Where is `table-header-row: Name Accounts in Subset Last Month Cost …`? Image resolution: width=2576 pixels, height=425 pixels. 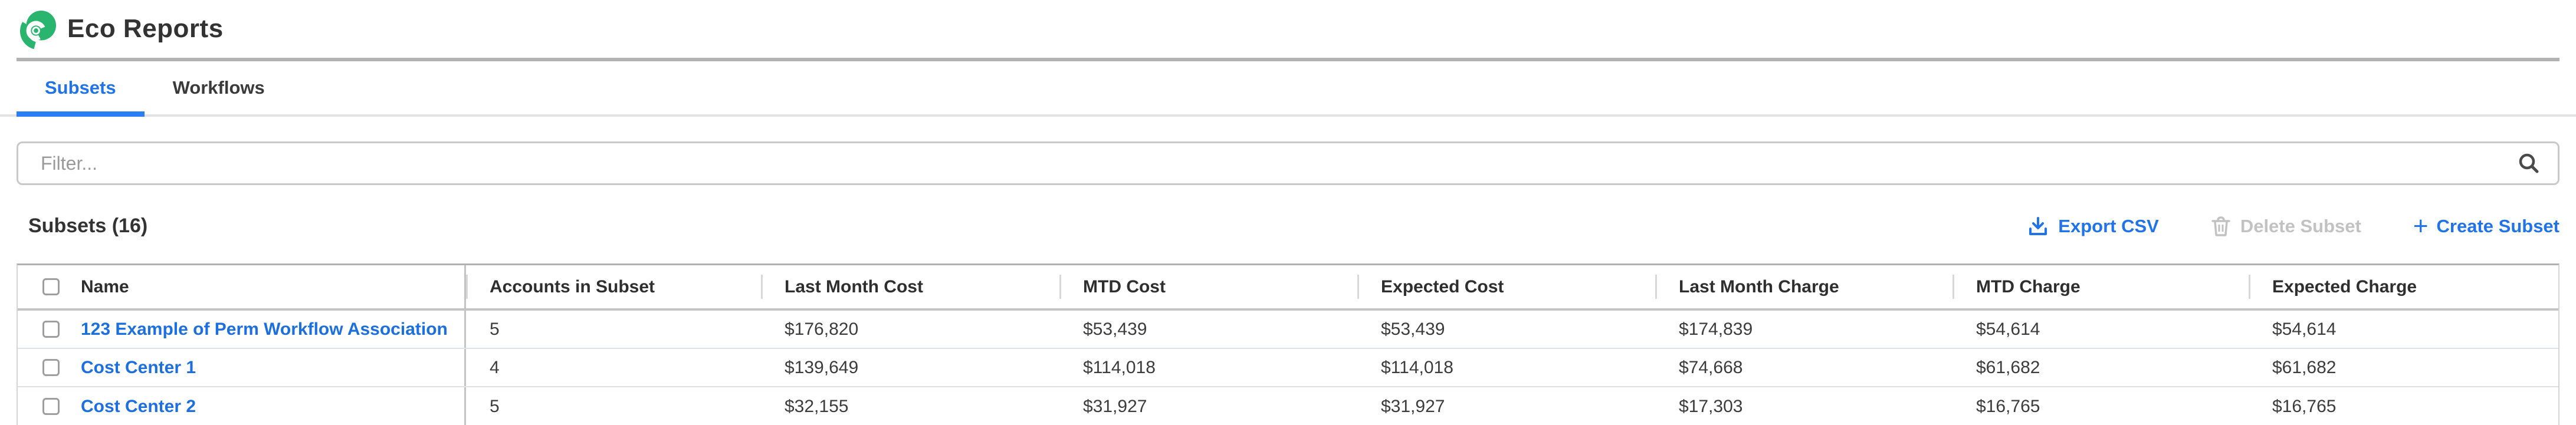 table-header-row: Name Accounts in Subset Last Month Cost … is located at coordinates (1288, 288).